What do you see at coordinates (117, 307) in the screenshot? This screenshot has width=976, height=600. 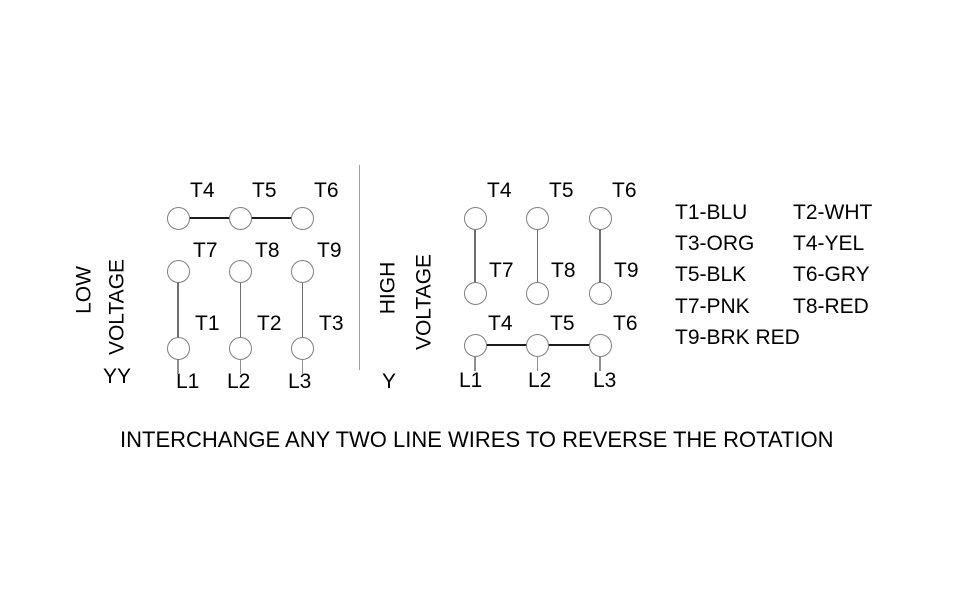 I see `low-voltage-title-voltage: VOLTAGE` at bounding box center [117, 307].